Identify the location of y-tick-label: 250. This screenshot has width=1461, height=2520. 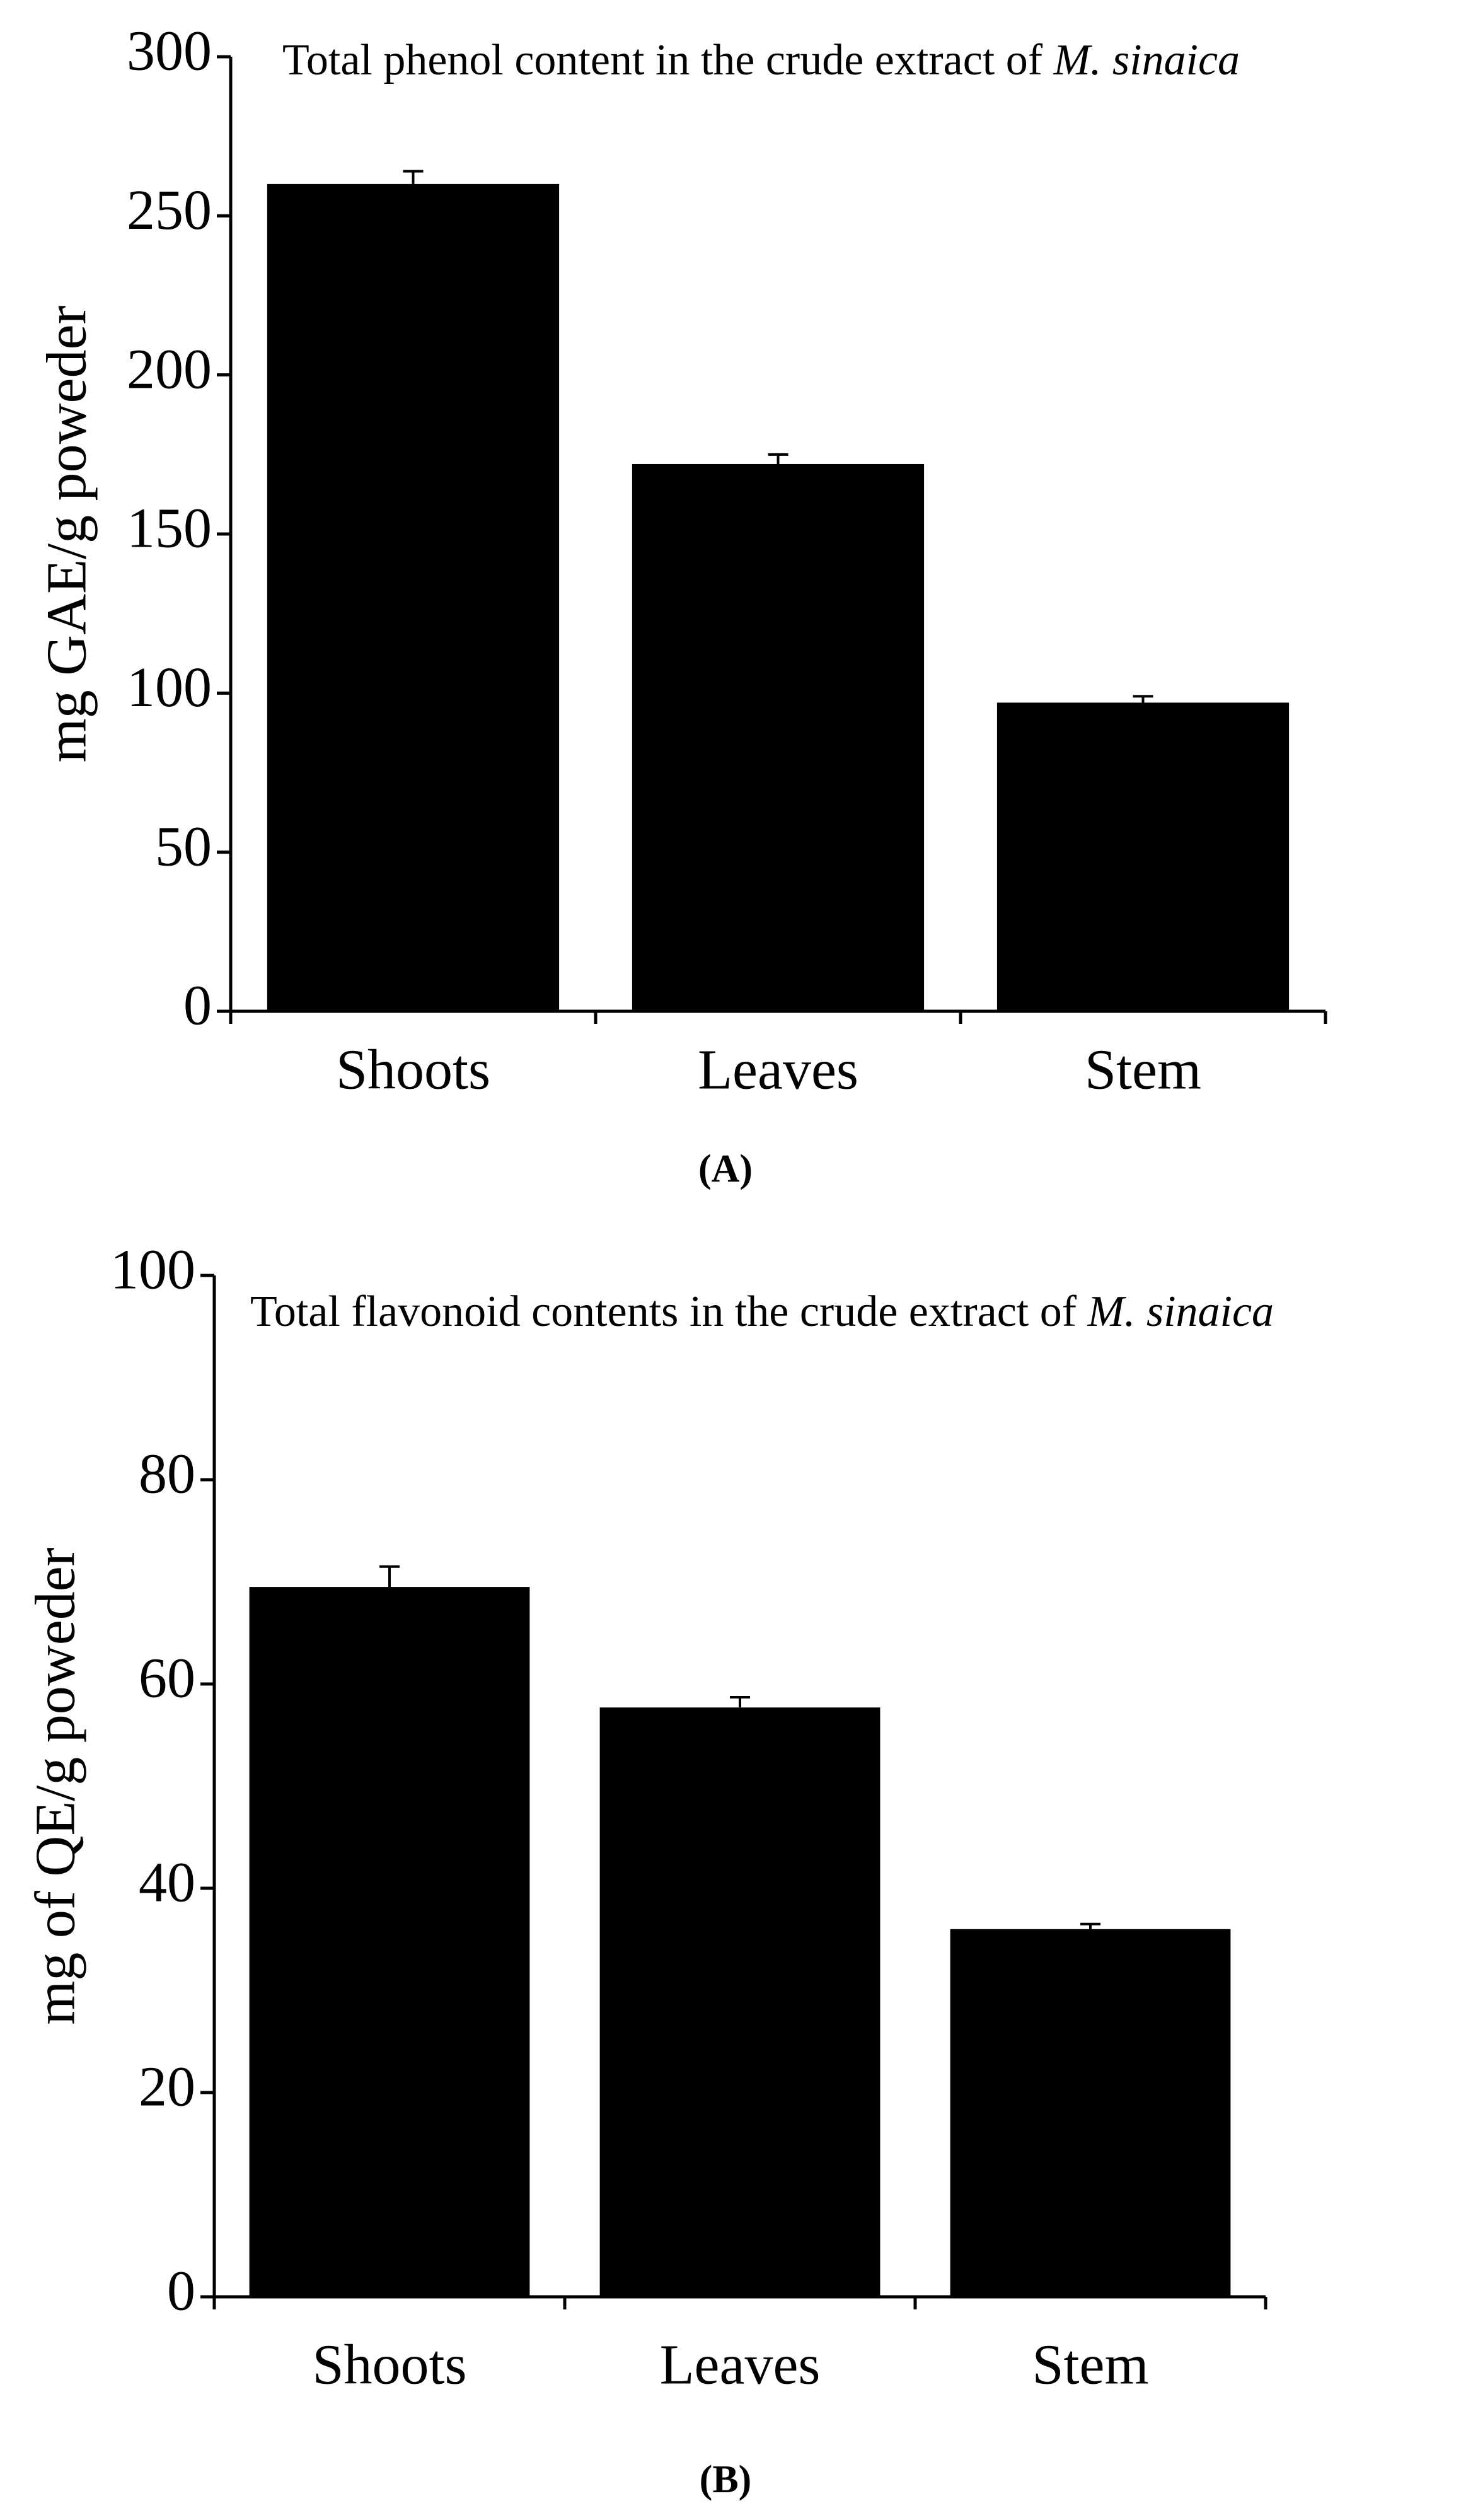
(169, 210).